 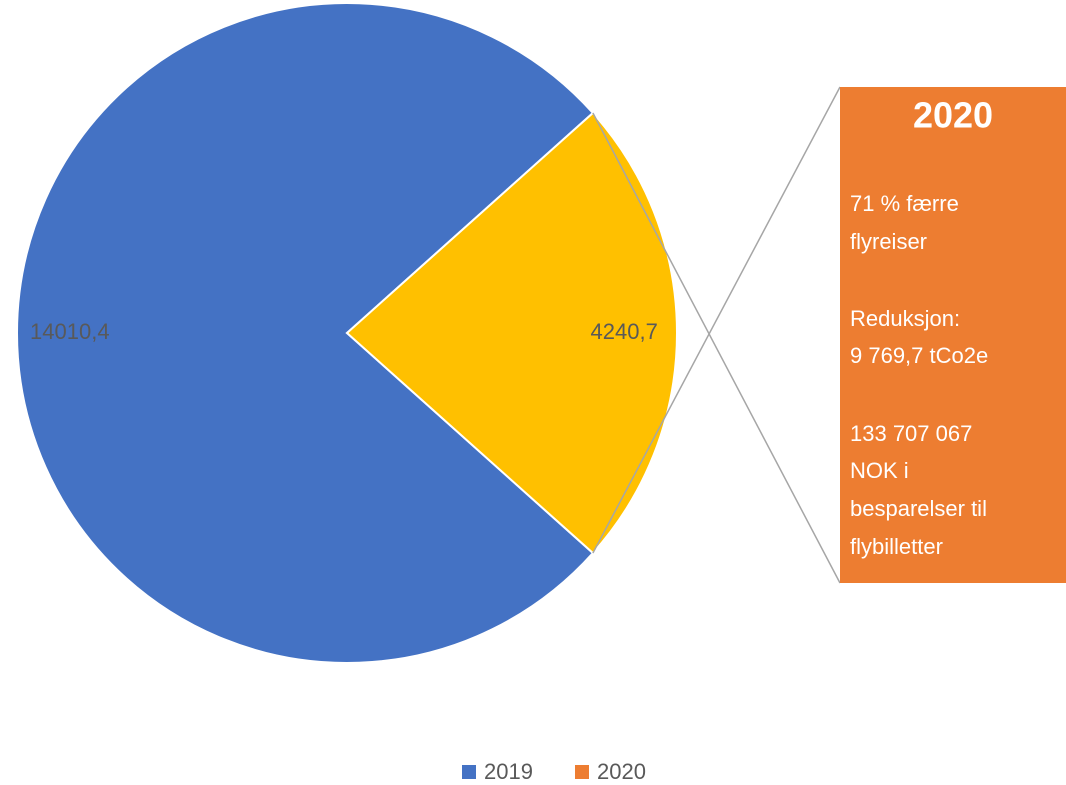 What do you see at coordinates (953, 335) in the screenshot?
I see `annotation-box` at bounding box center [953, 335].